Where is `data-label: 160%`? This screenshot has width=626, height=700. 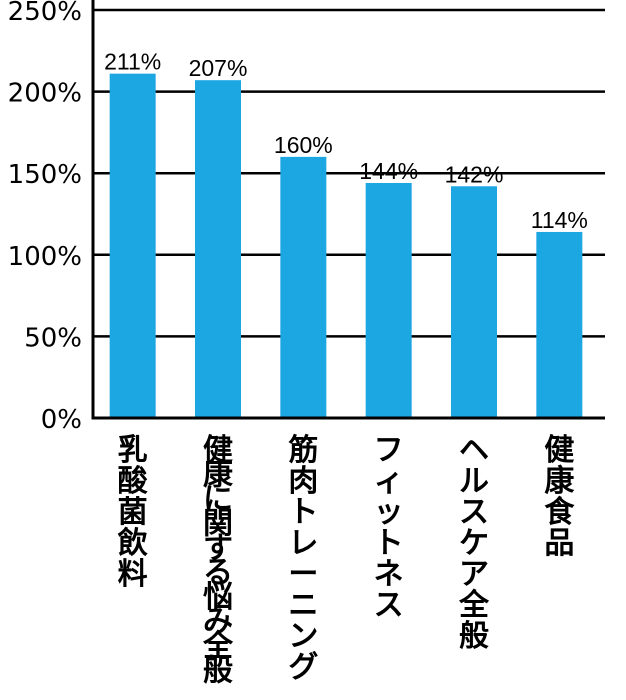 data-label: 160% is located at coordinates (303, 145).